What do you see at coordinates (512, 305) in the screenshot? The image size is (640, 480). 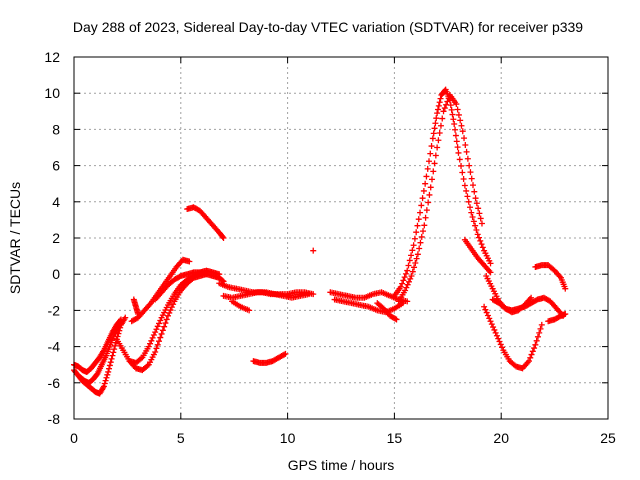 I see `series-evening-c` at bounding box center [512, 305].